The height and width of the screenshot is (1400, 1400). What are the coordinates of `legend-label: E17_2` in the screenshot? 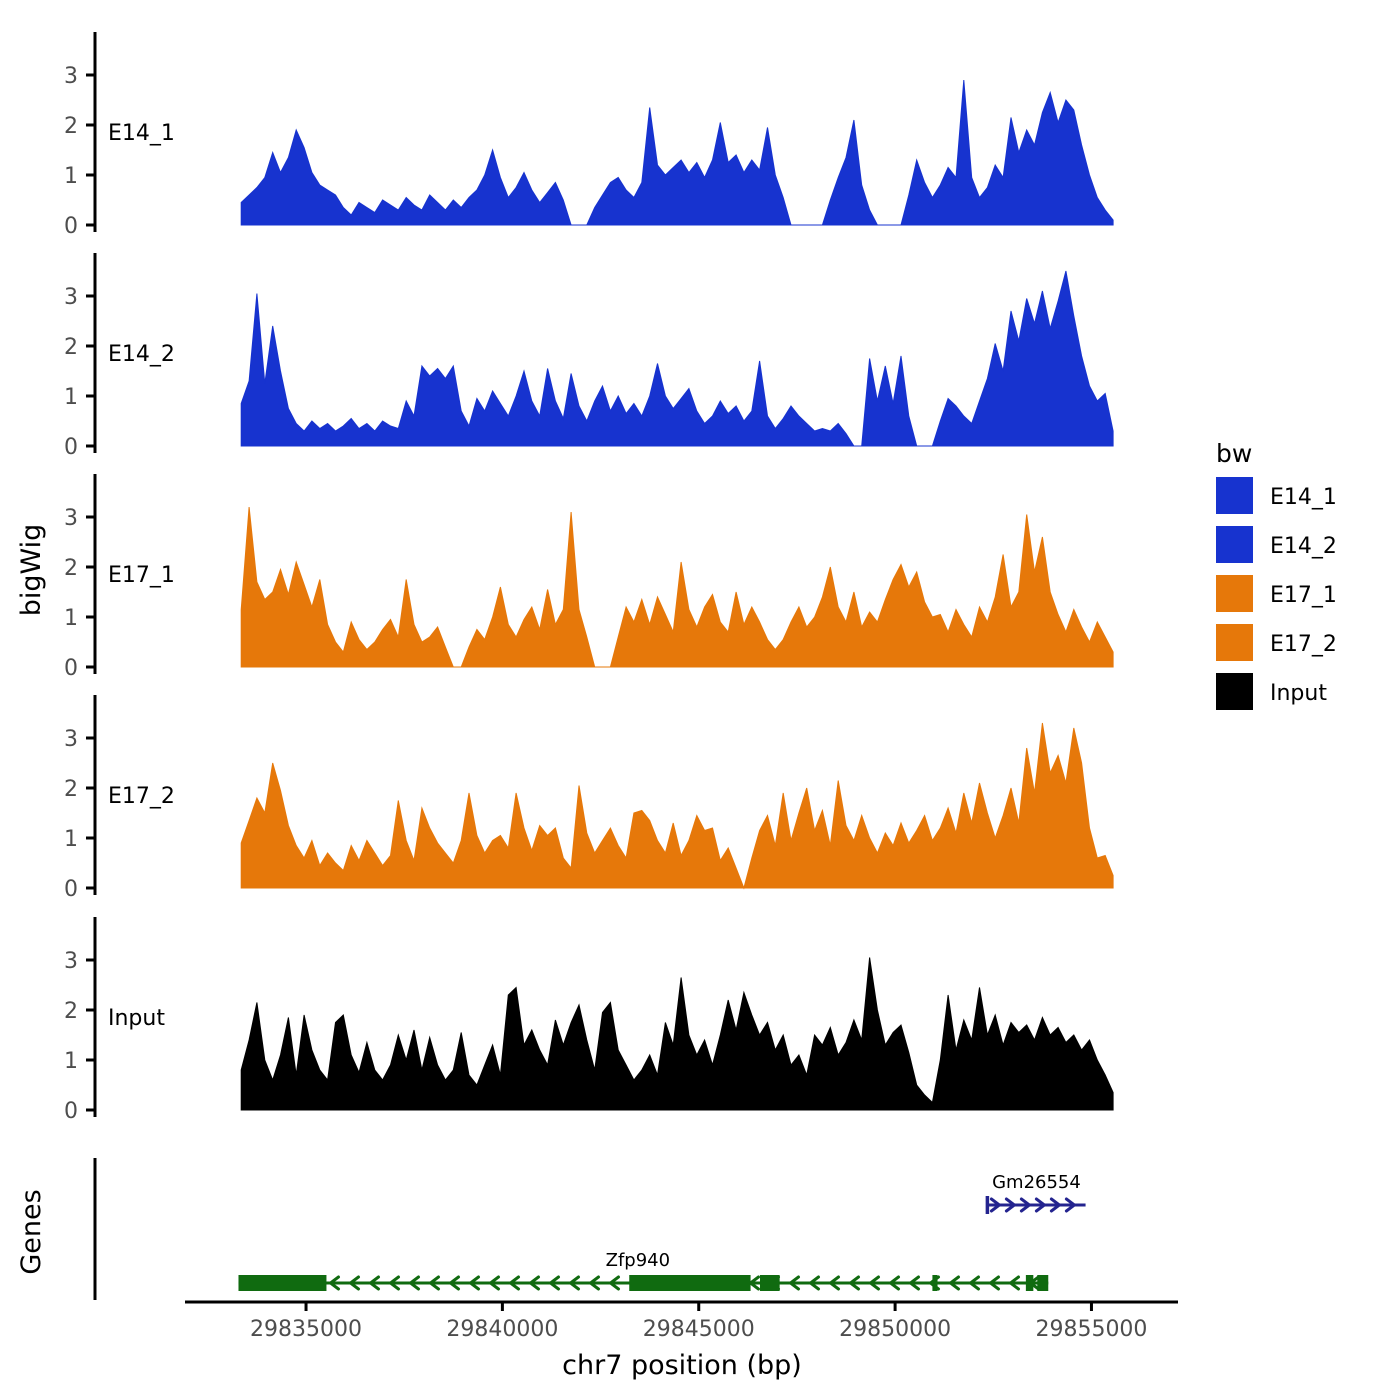 It's located at (1303, 644).